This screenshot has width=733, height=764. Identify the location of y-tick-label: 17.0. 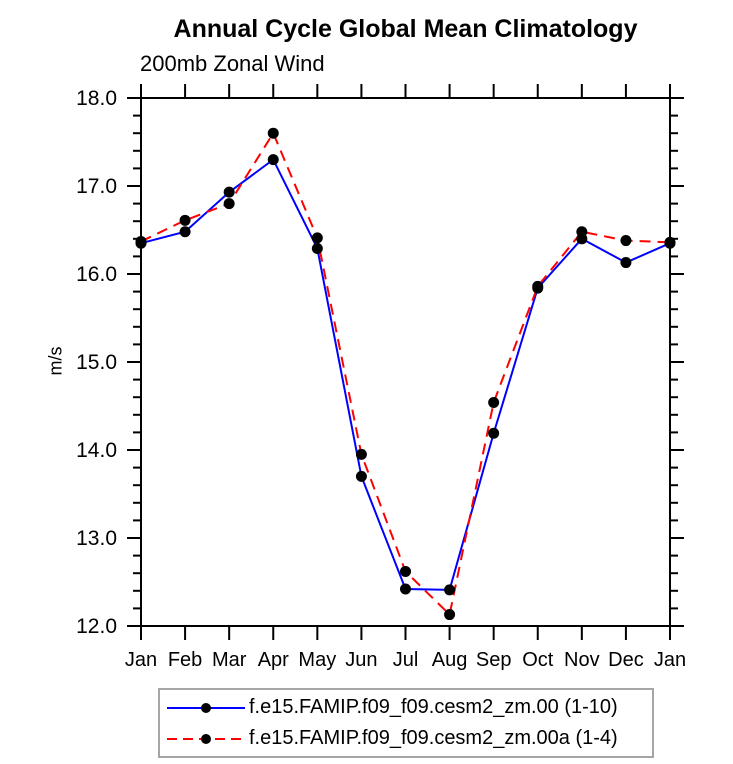
(96, 186).